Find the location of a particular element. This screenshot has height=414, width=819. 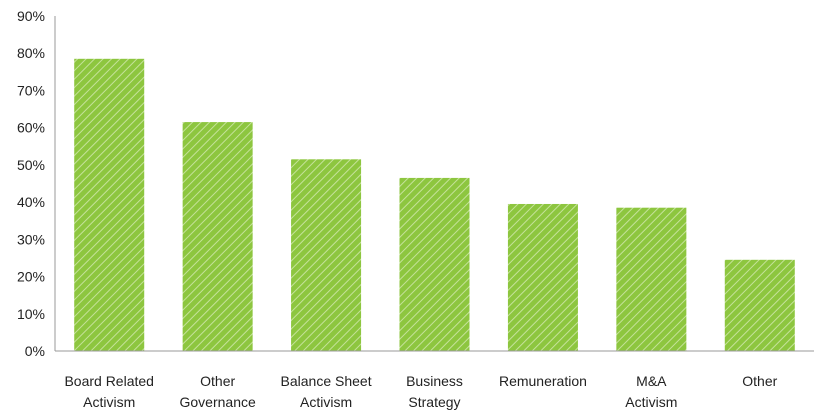

x-category-label-line: Balance Sheet is located at coordinates (326, 381).